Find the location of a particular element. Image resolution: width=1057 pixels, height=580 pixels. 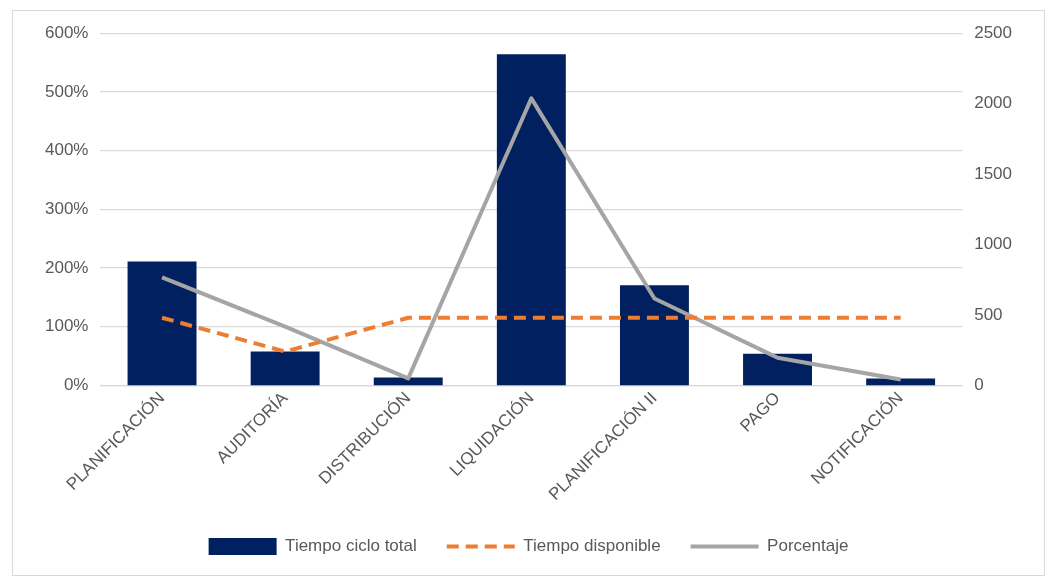

legend-label: Porcentaje is located at coordinates (808, 546).